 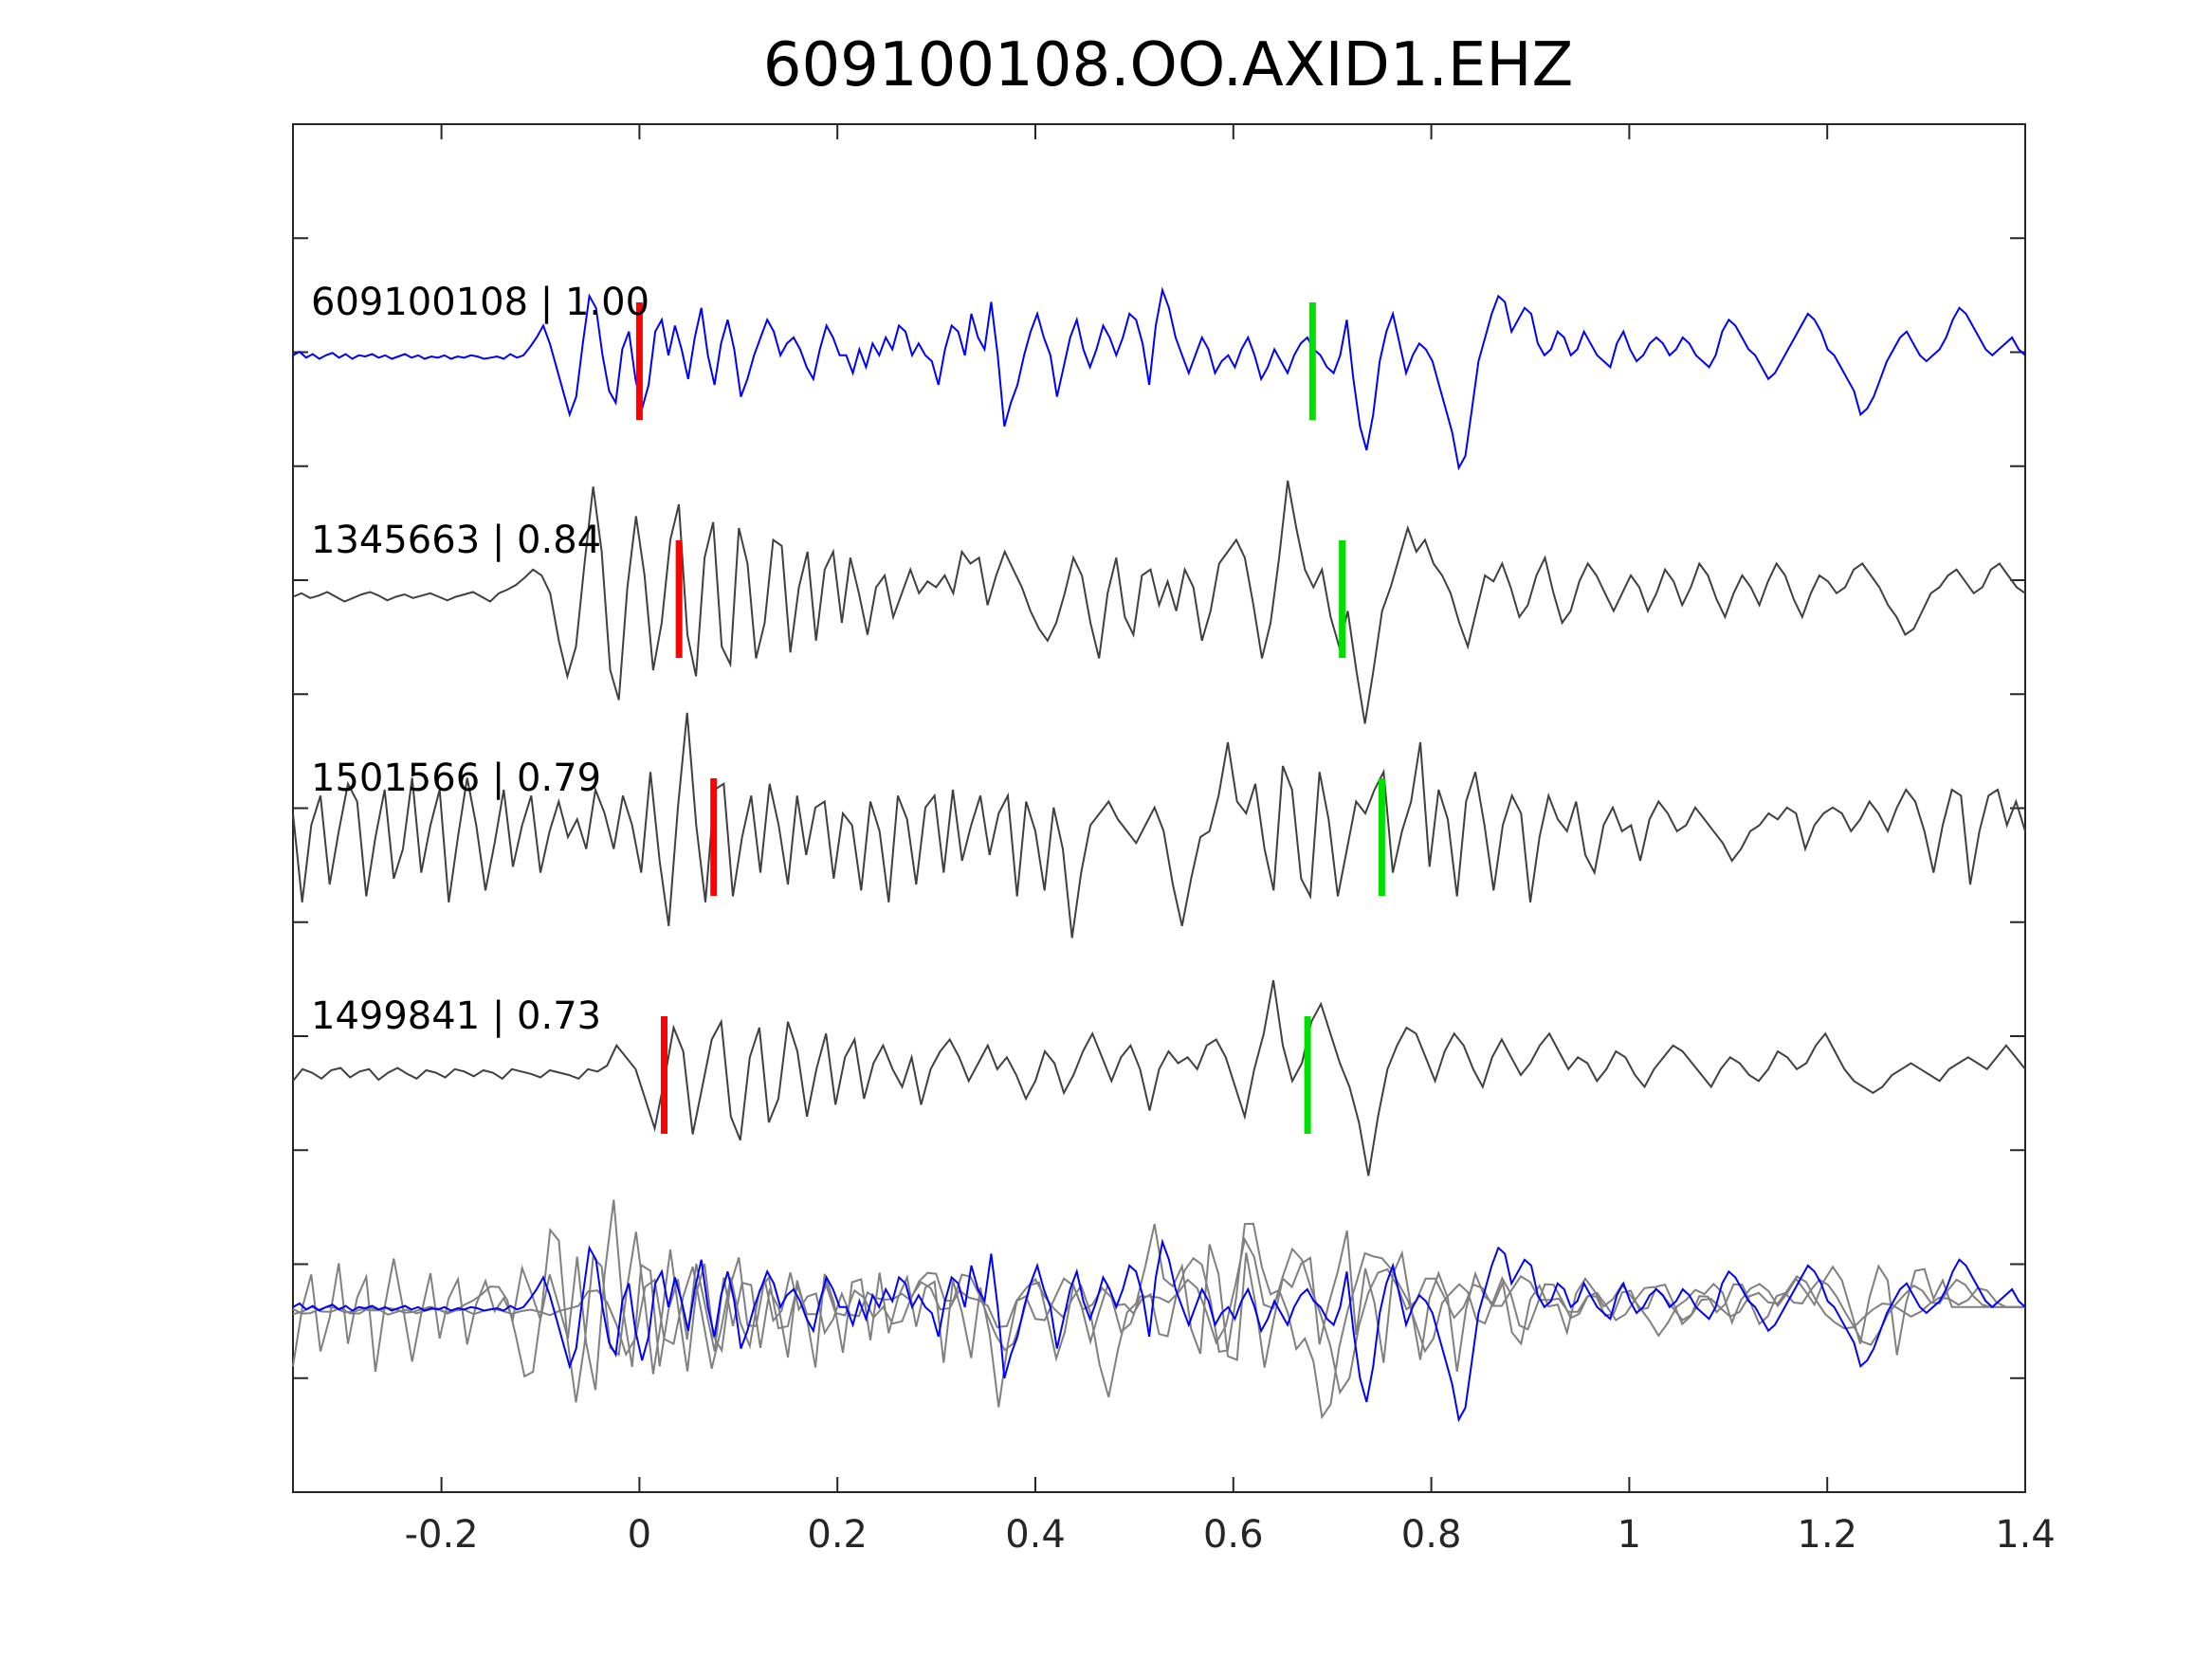 I want to click on x-tick-label: 0.6, so click(x=1233, y=1535).